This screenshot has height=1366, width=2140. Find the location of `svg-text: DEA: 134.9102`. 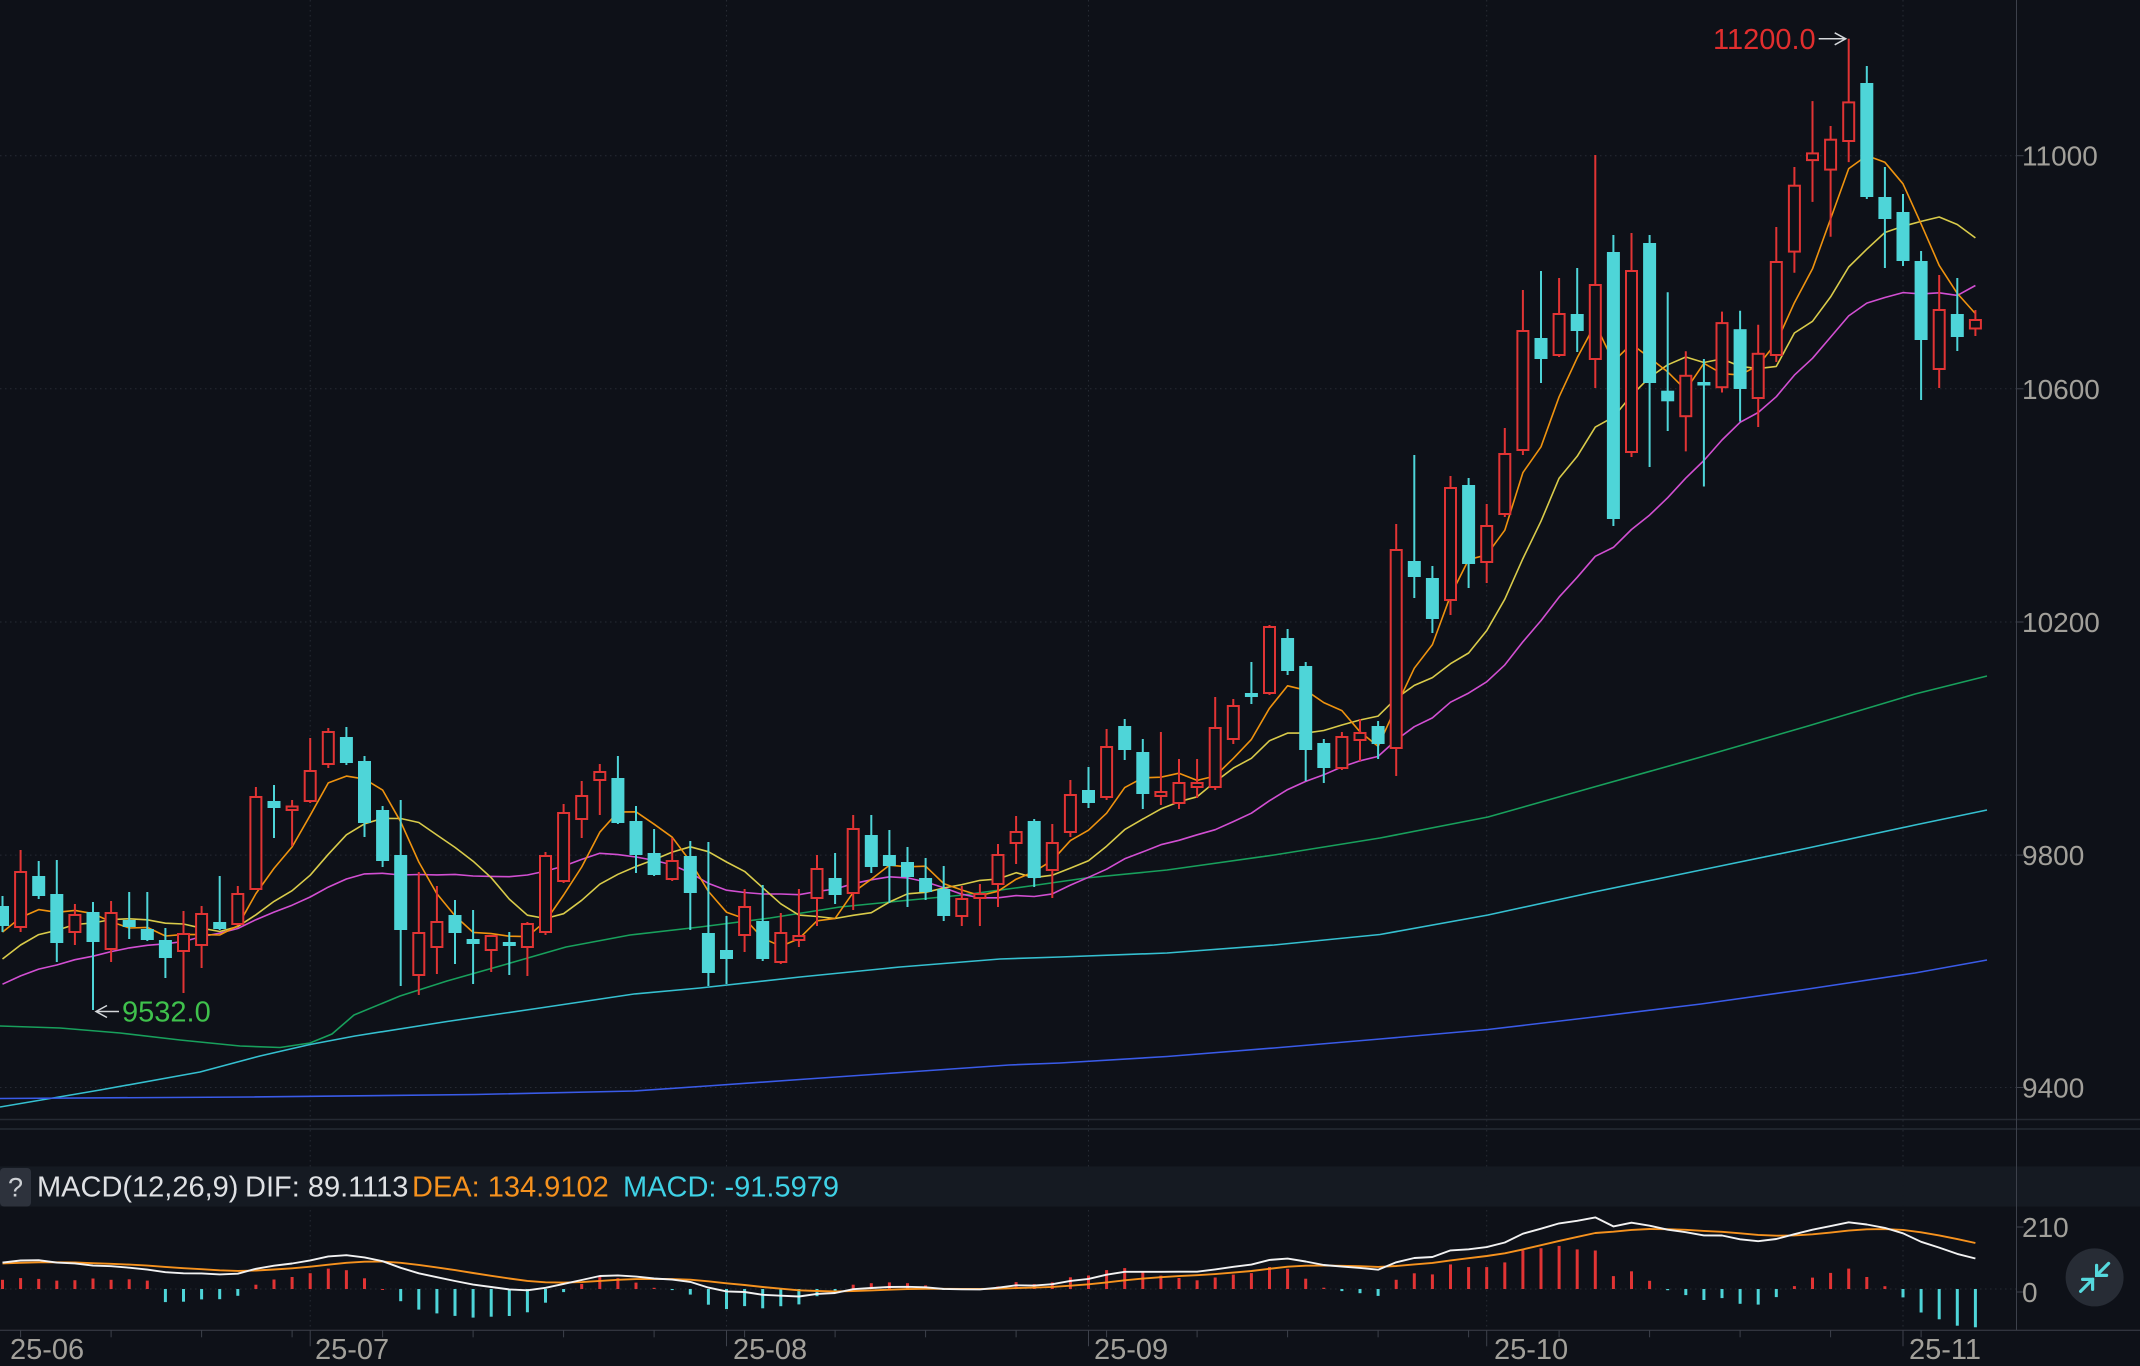

svg-text: DEA: 134.9102 is located at coordinates (510, 1188).